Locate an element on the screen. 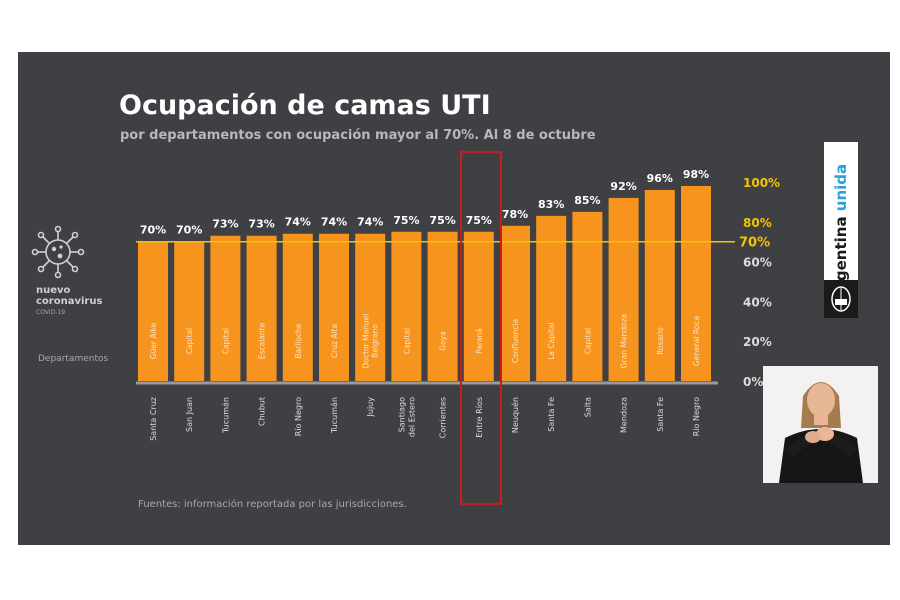 Image resolution: width=900 pixels, height=600 pixels. bar-value-label: 98% is located at coordinates (696, 174).